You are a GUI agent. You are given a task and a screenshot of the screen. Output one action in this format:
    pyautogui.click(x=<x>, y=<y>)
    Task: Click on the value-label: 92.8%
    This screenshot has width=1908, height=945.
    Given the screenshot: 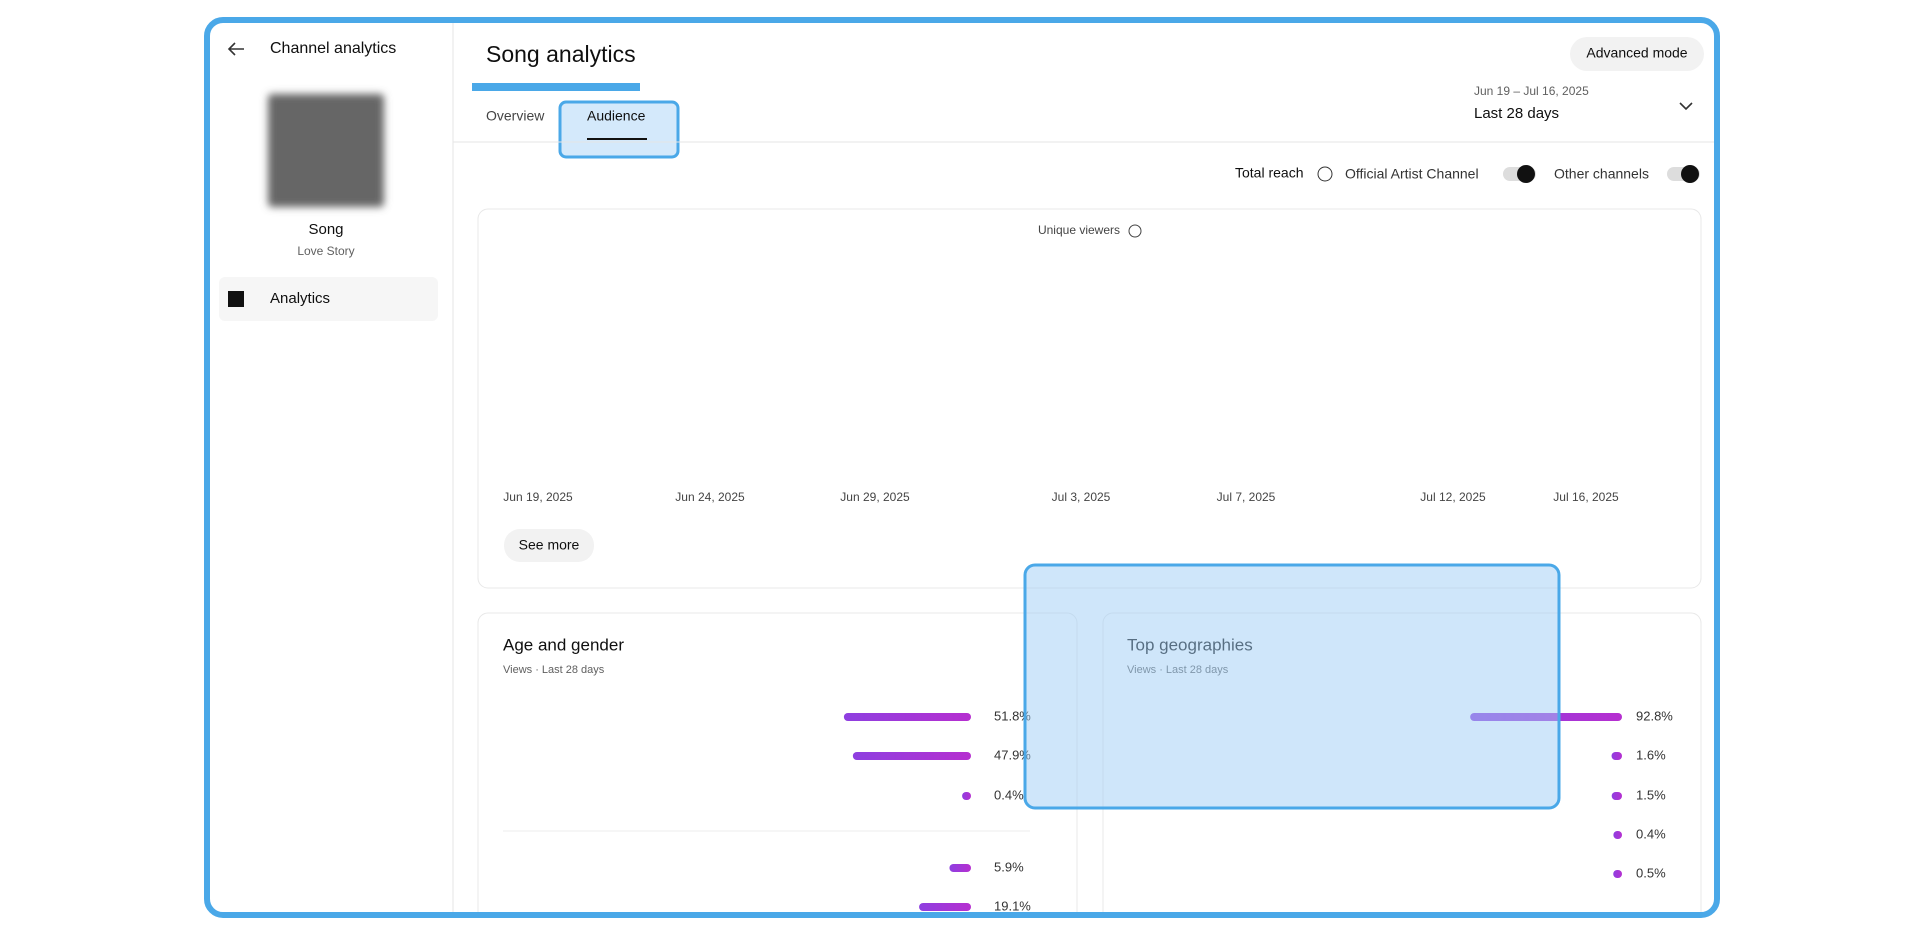 What is the action you would take?
    pyautogui.click(x=1654, y=715)
    